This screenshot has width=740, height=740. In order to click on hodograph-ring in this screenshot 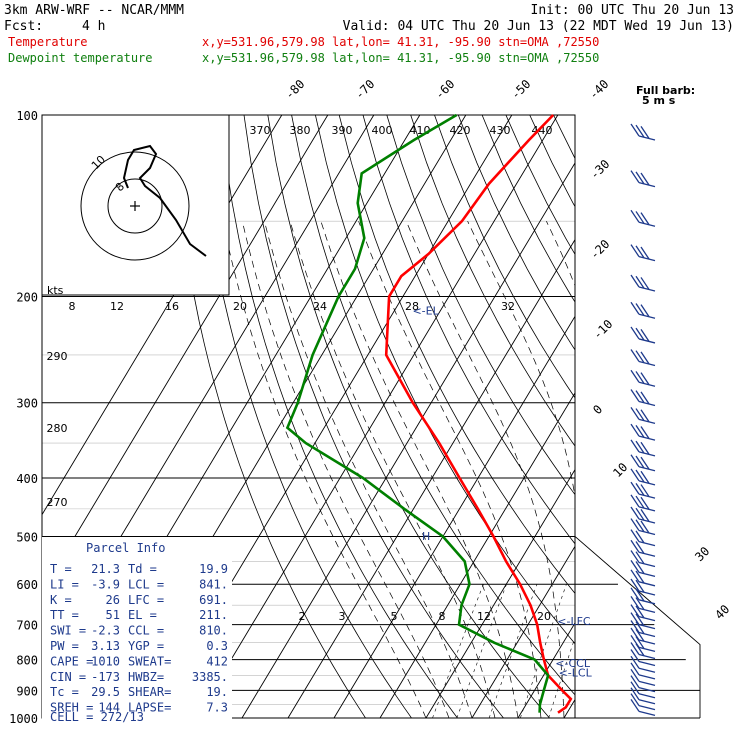, I will do `click(135, 206)`.